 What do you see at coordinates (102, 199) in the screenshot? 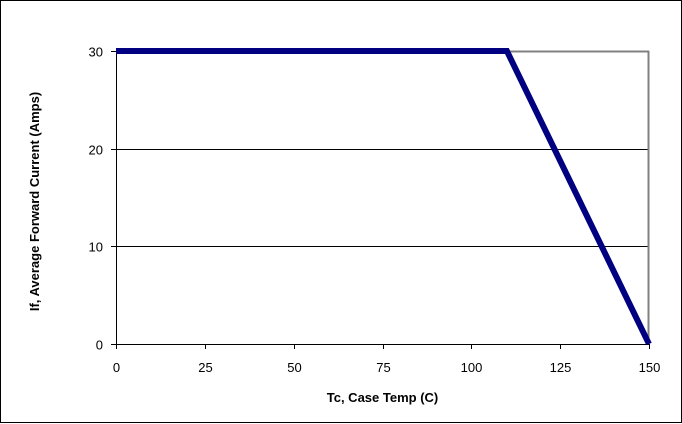
I see `y-axis-ticks: 0 10 20 30` at bounding box center [102, 199].